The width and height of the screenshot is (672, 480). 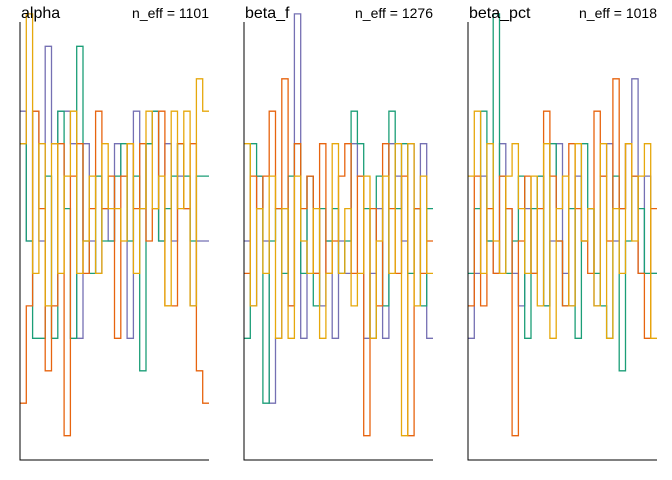 What do you see at coordinates (500, 13) in the screenshot?
I see `panel-title-beta_pct: beta_pct` at bounding box center [500, 13].